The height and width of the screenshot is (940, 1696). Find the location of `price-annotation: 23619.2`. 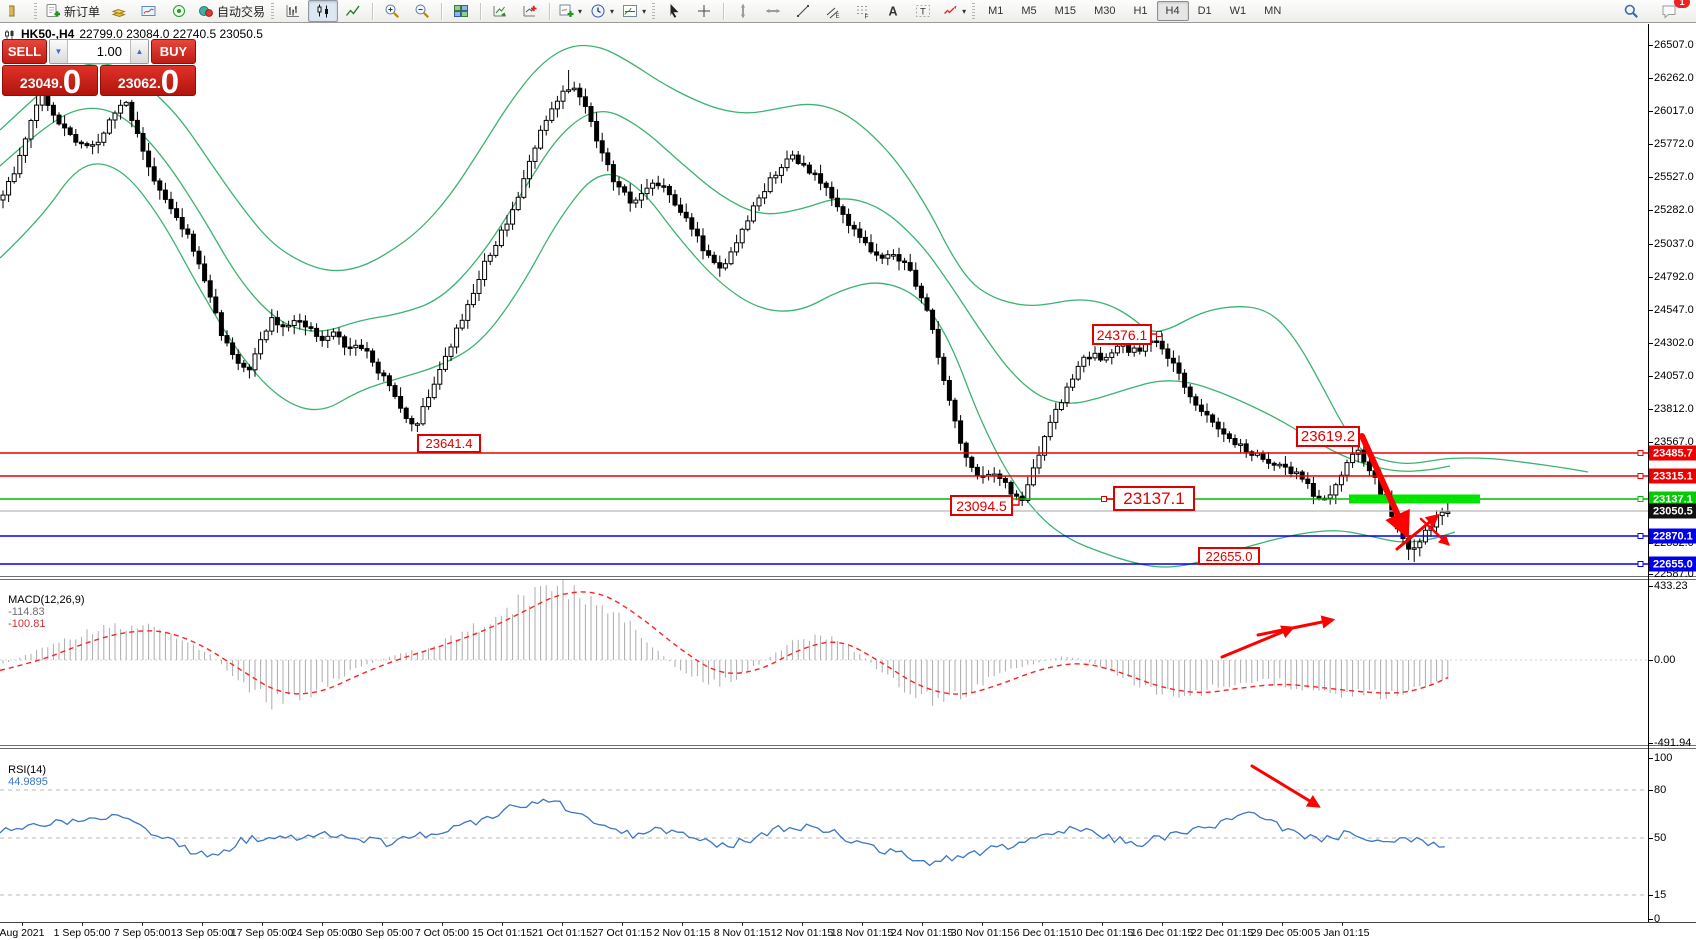

price-annotation: 23619.2 is located at coordinates (1328, 436).